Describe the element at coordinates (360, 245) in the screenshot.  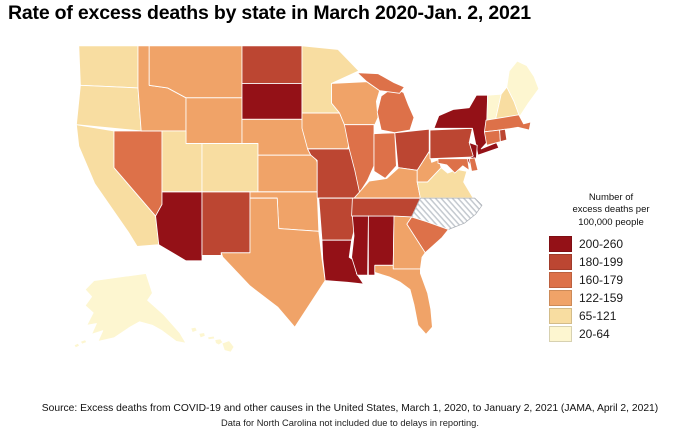
I see `state-ms` at that location.